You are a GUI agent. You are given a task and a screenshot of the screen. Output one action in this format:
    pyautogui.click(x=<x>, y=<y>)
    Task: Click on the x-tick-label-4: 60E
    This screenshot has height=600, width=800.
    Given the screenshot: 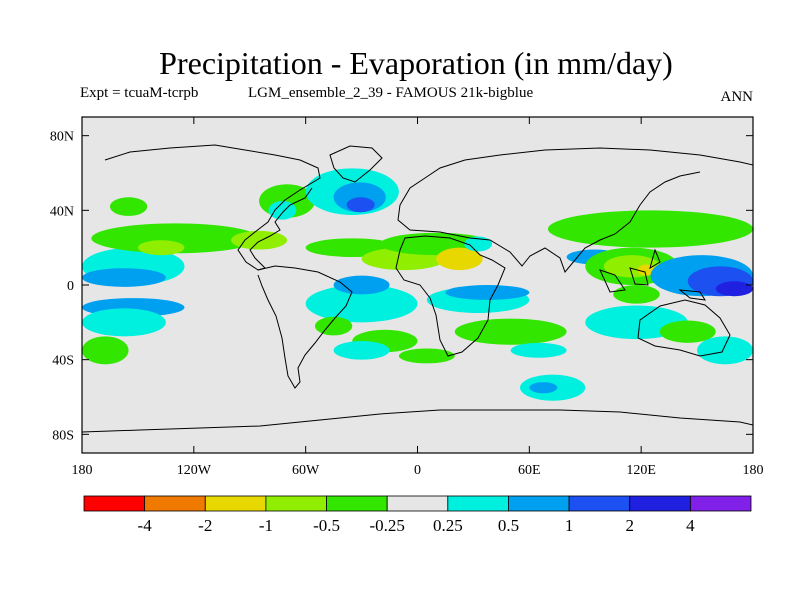 What is the action you would take?
    pyautogui.click(x=529, y=470)
    